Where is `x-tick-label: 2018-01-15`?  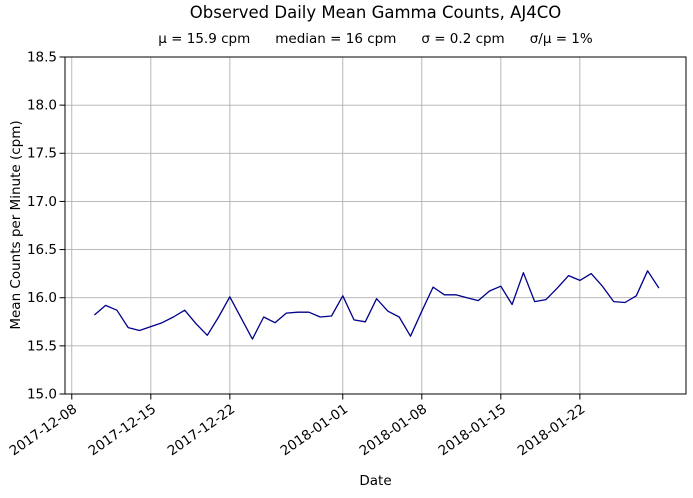 x-tick-label: 2018-01-15 is located at coordinates (472, 430).